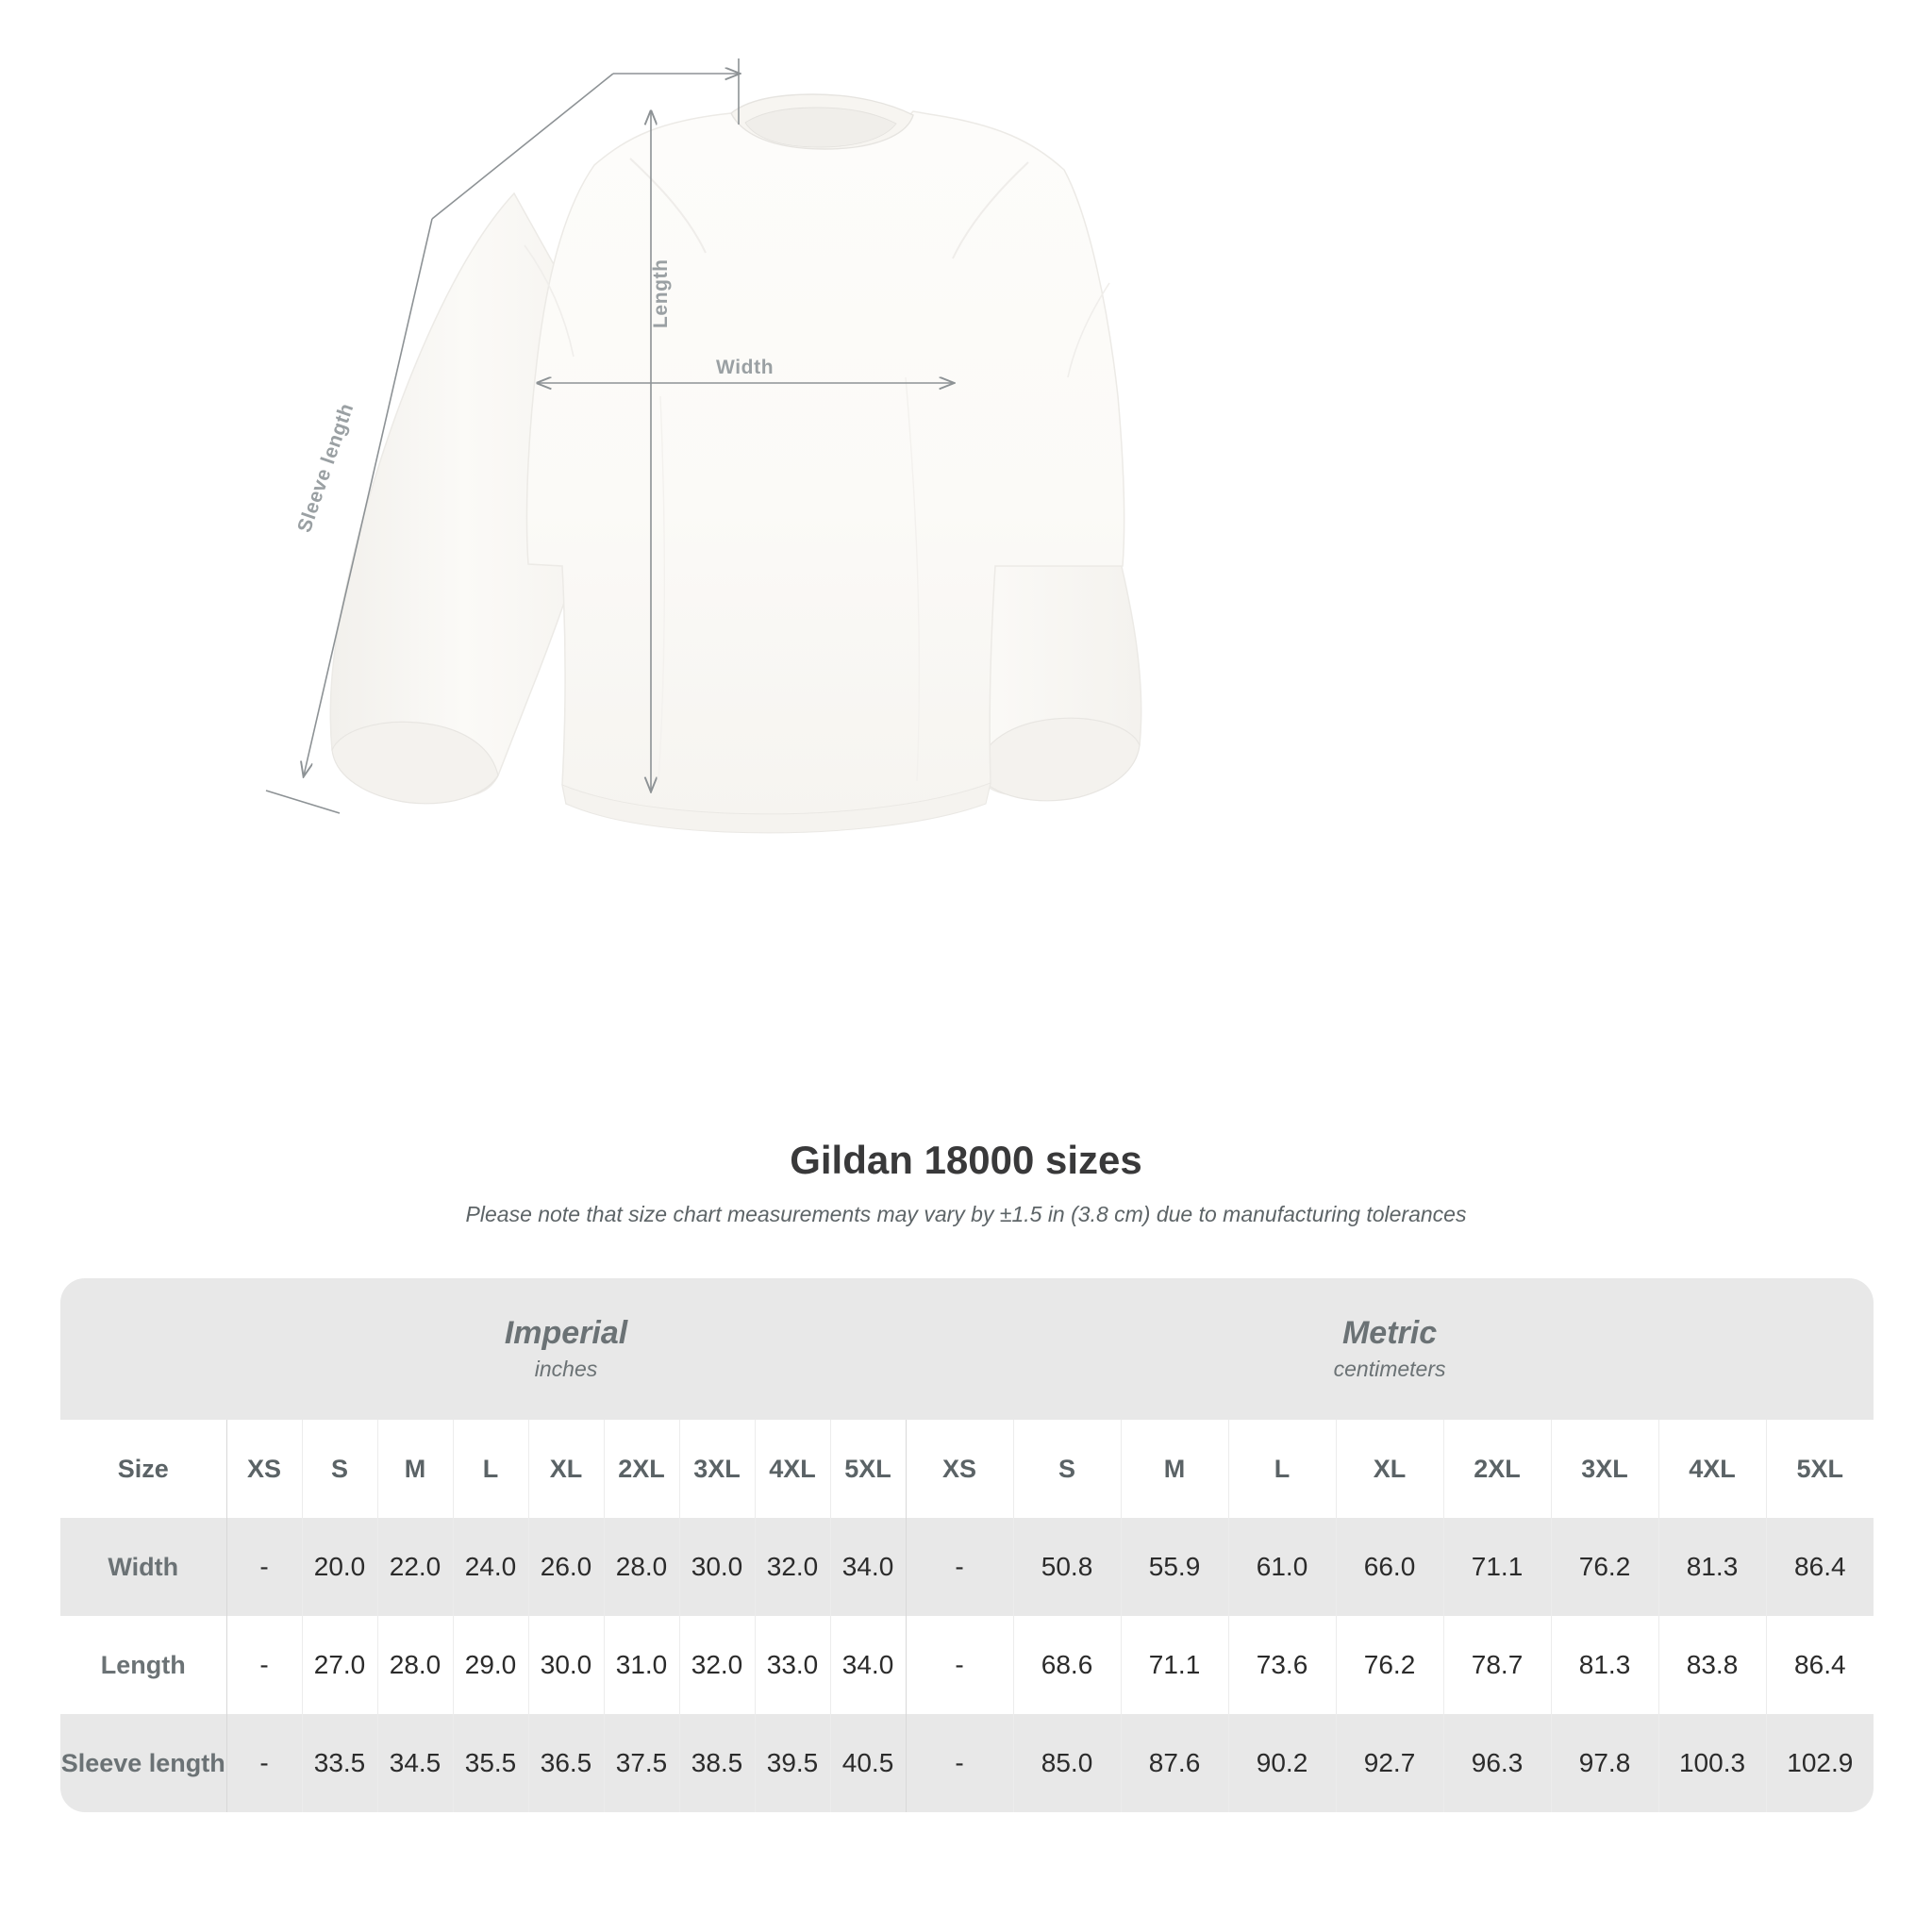 The width and height of the screenshot is (1932, 1932). I want to click on size-header-imp-3: L, so click(491, 1469).